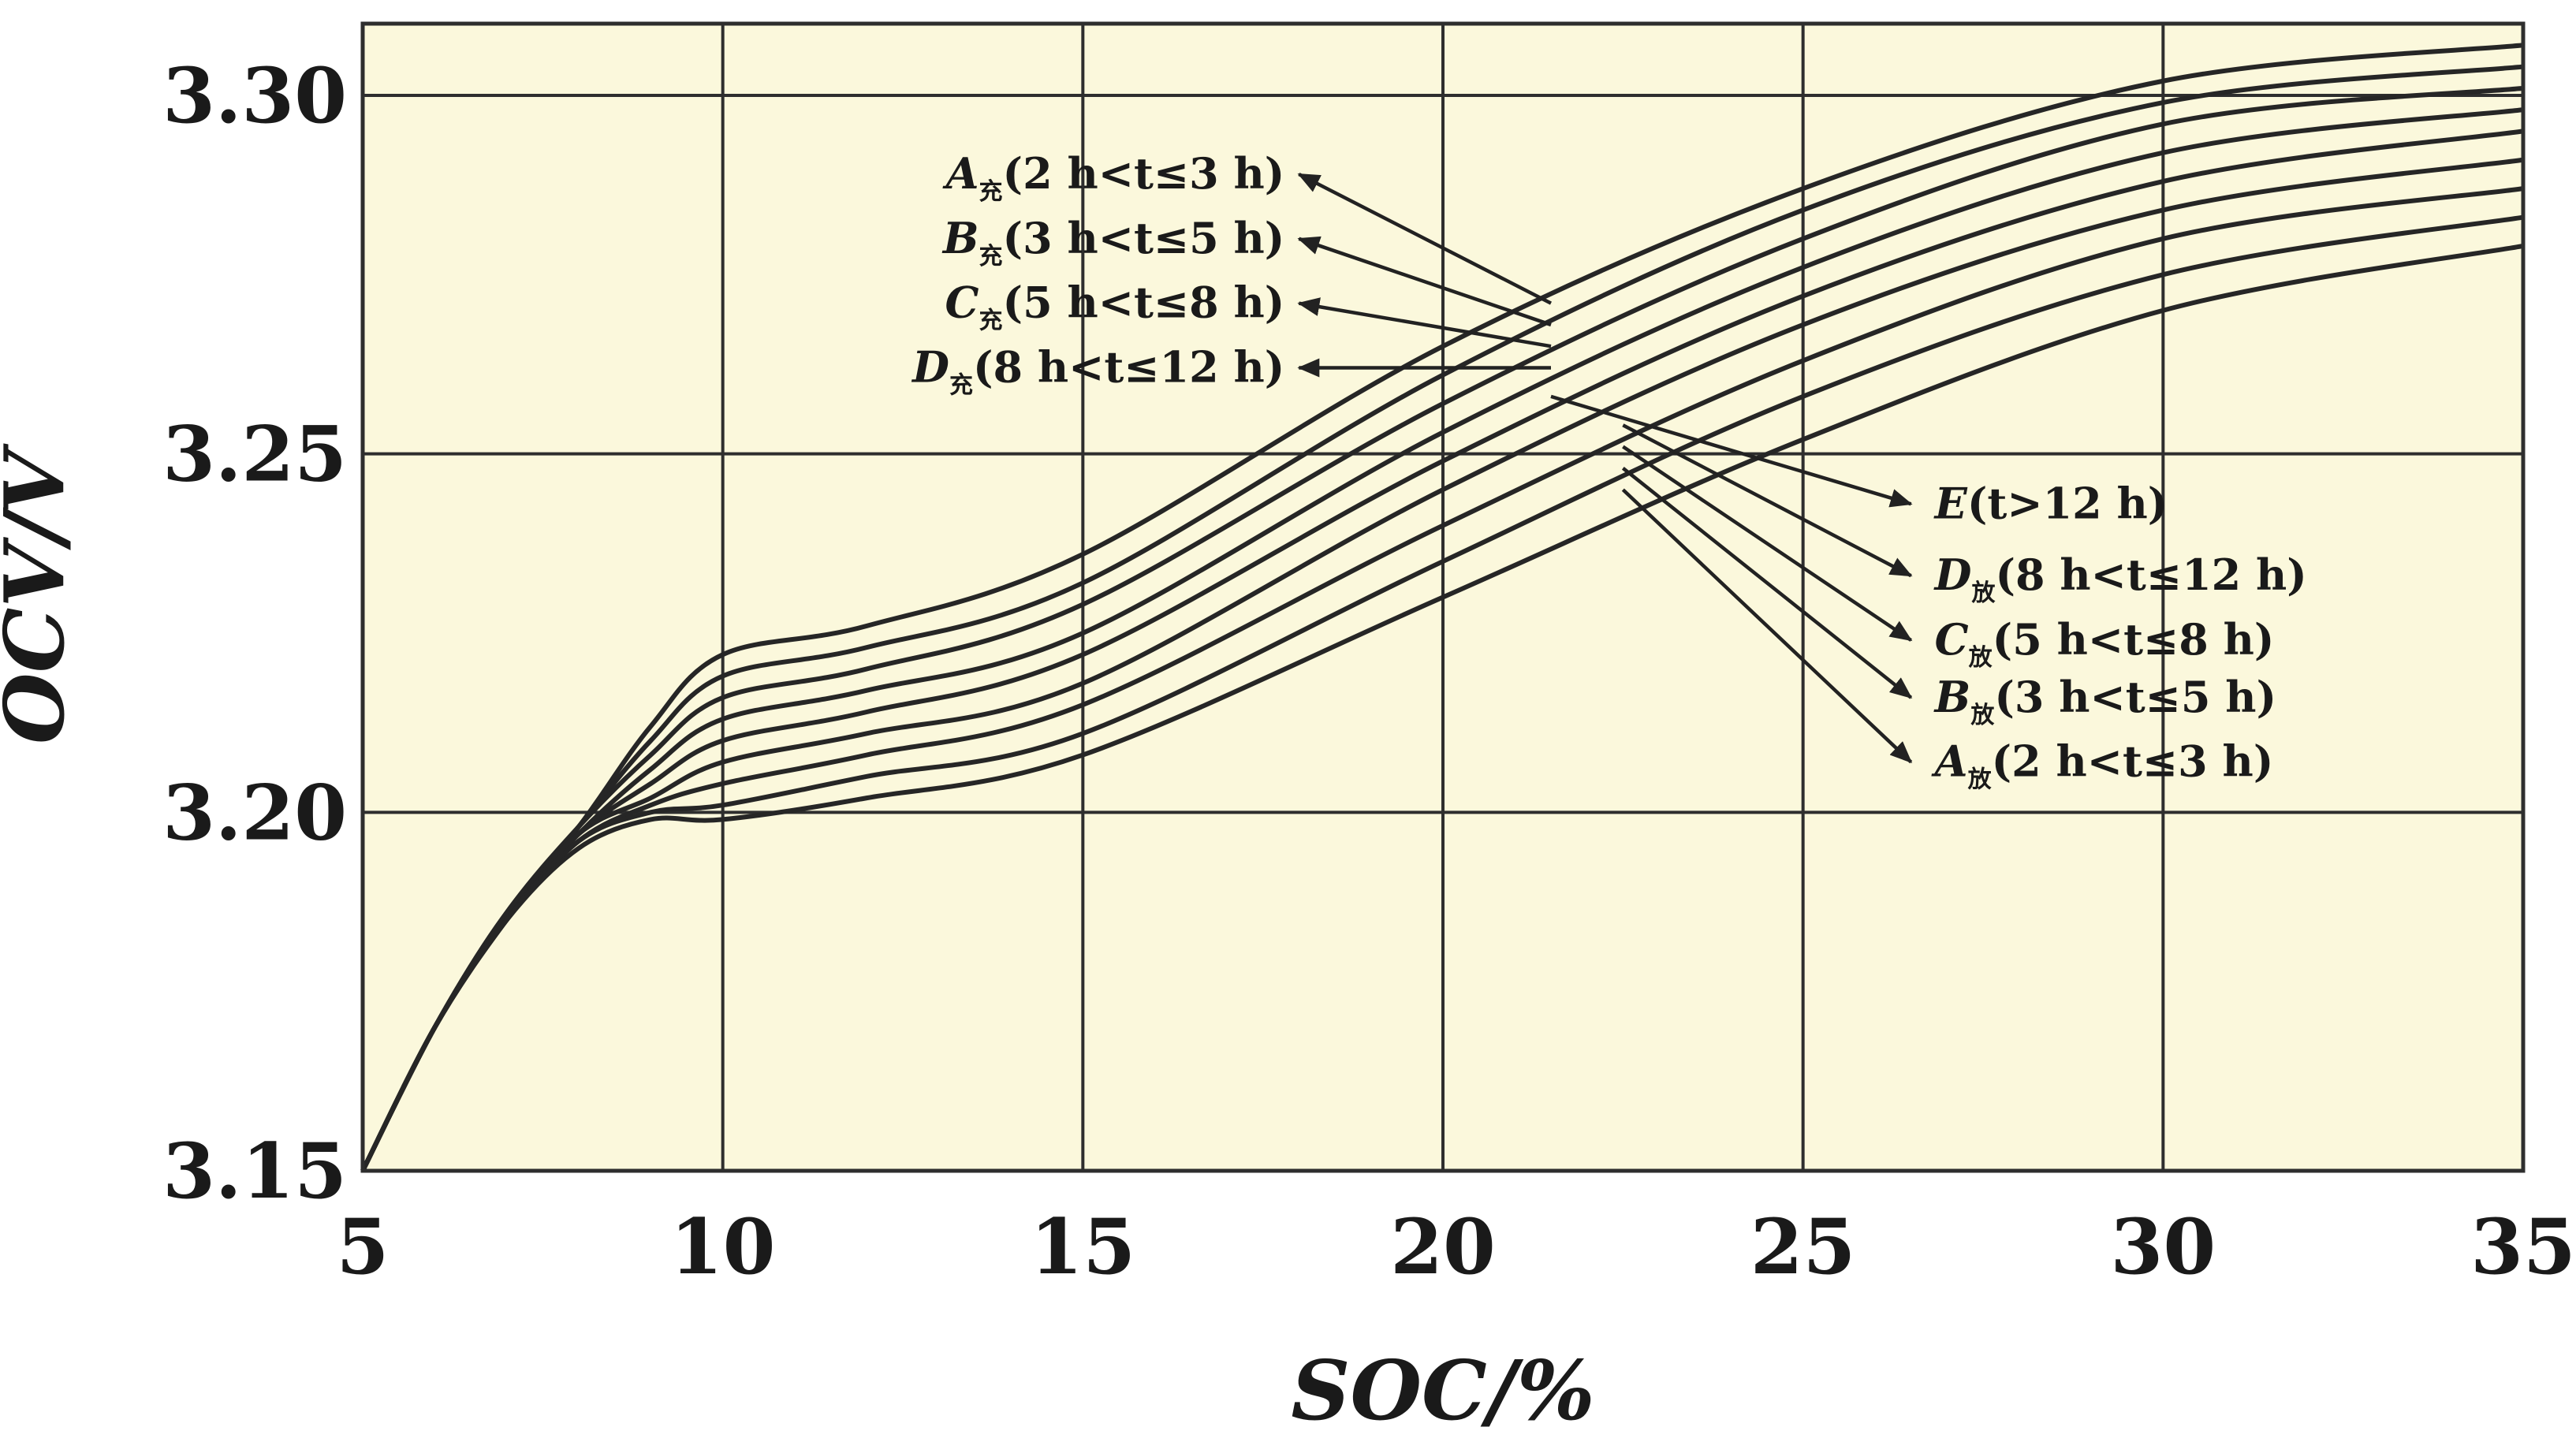 This screenshot has height=1442, width=2576. I want to click on annotation-label: C放(5 h<t≤8 h), so click(2105, 643).